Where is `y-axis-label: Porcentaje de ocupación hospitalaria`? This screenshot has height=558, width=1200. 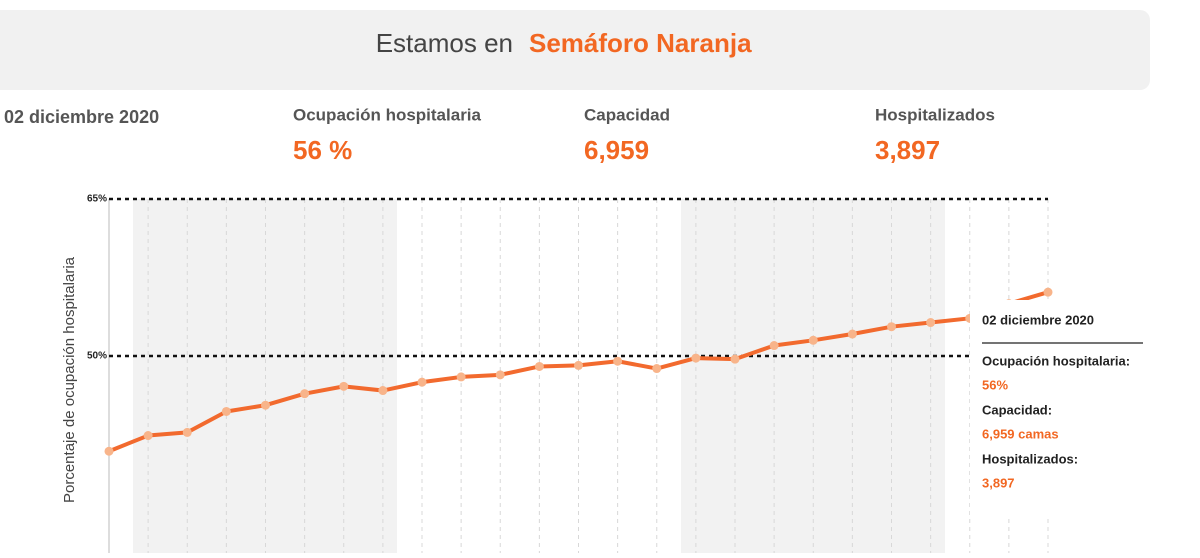
y-axis-label: Porcentaje de ocupación hospitalaria is located at coordinates (69, 379).